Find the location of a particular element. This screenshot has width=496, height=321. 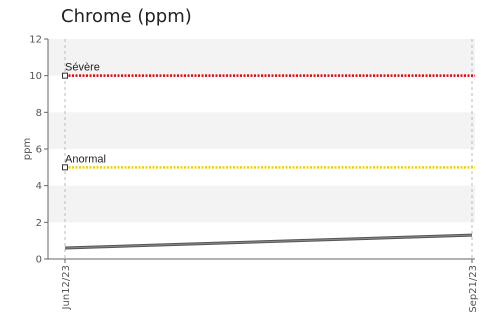

y-tick-label: 6 is located at coordinates (39, 150).